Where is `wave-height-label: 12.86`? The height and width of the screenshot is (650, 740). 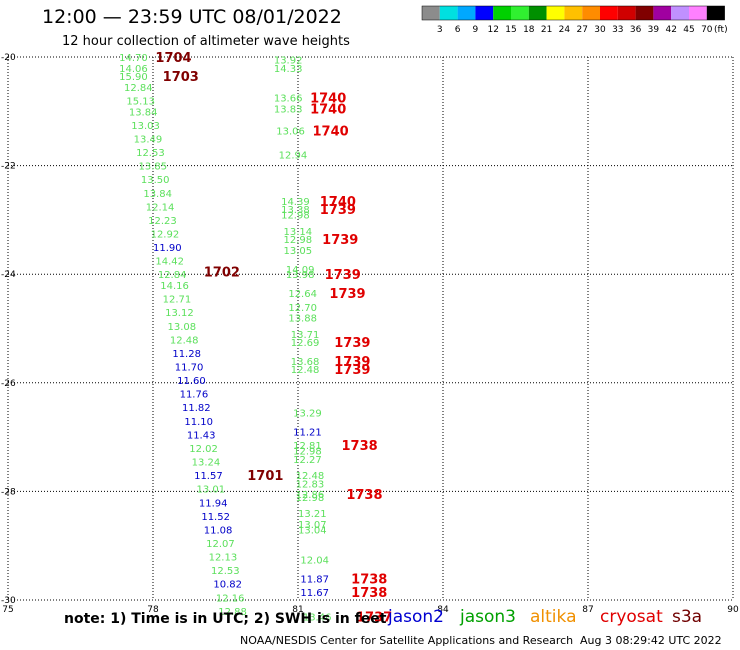
wave-height-label: 12.86 is located at coordinates (310, 495).